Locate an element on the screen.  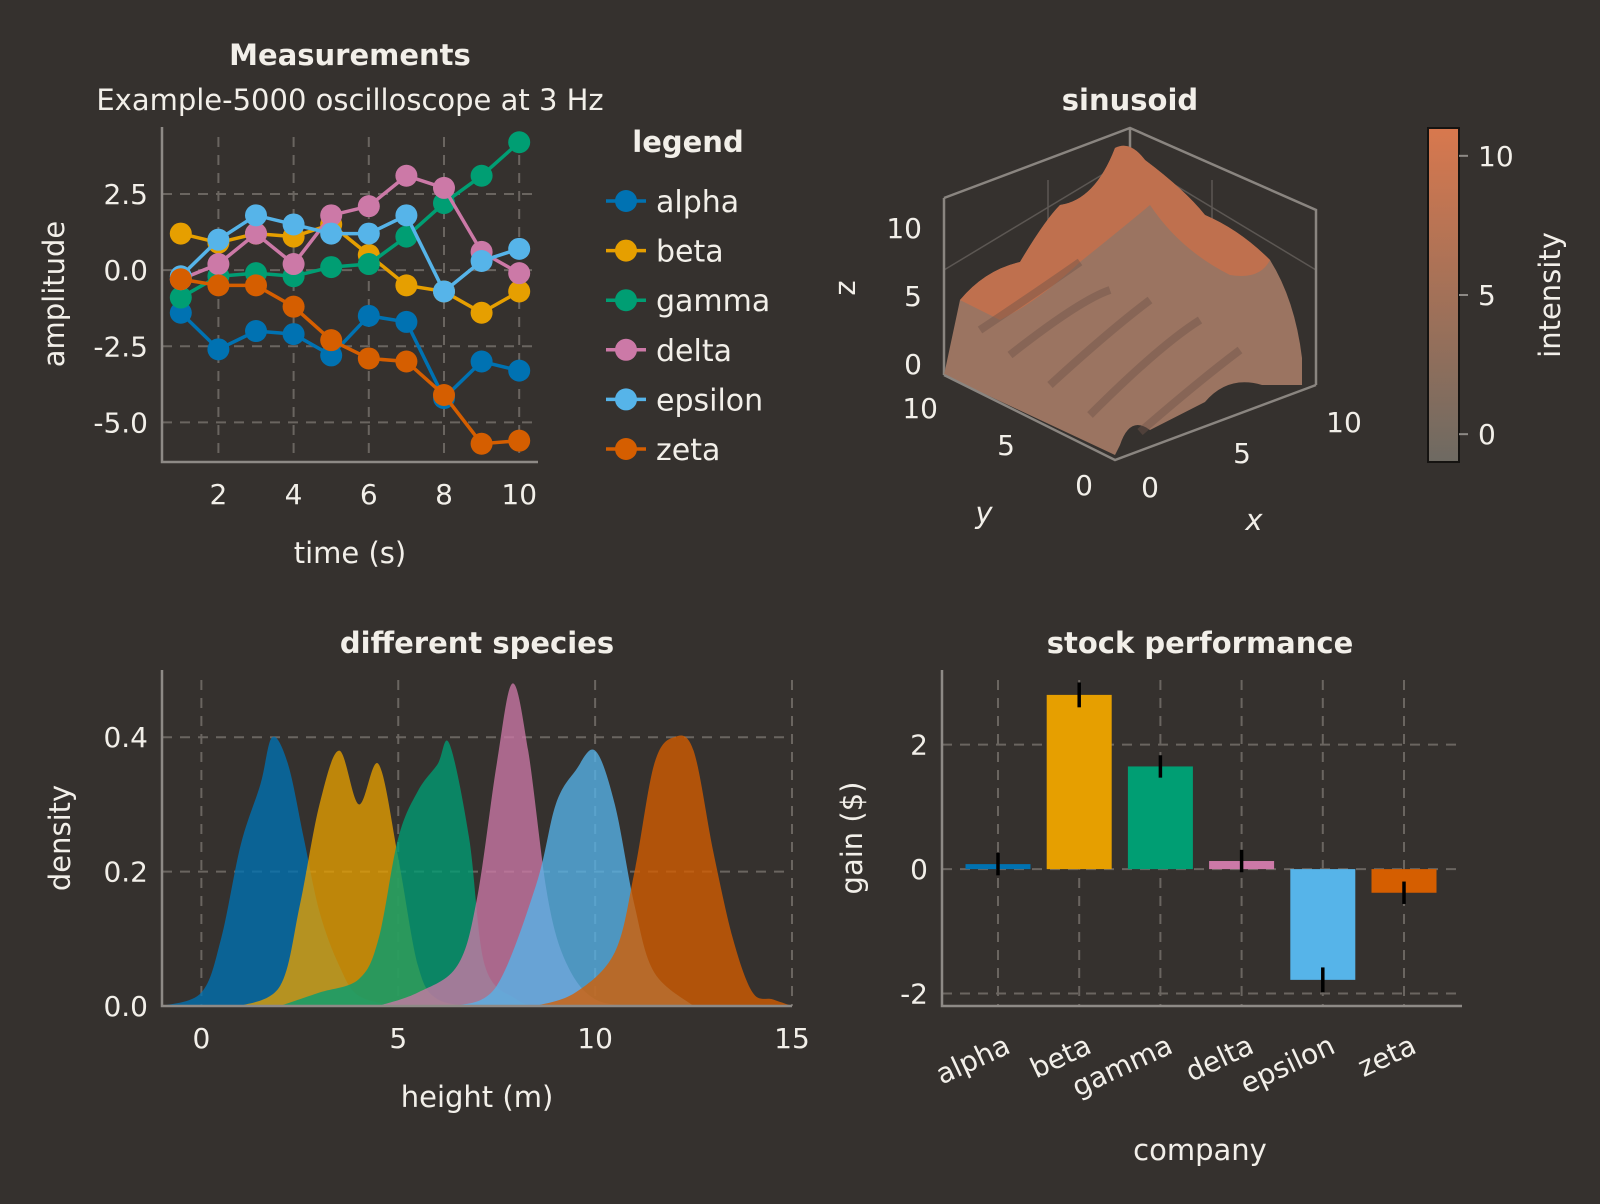
line-chart-subtitle: Example-5000 oscilloscope at 3 Hz is located at coordinates (349, 100).